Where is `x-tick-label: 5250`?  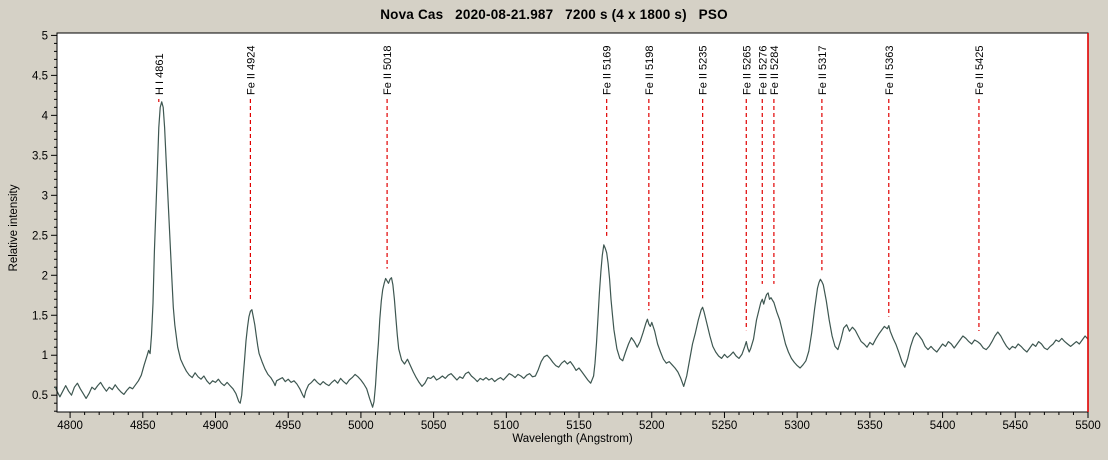
x-tick-label: 5250 is located at coordinates (725, 426).